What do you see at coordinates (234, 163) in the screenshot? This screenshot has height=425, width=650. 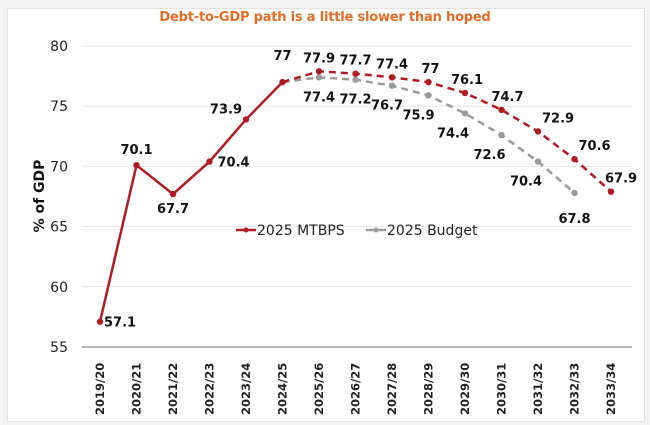 I see `mtbps-data-label: 70.4` at bounding box center [234, 163].